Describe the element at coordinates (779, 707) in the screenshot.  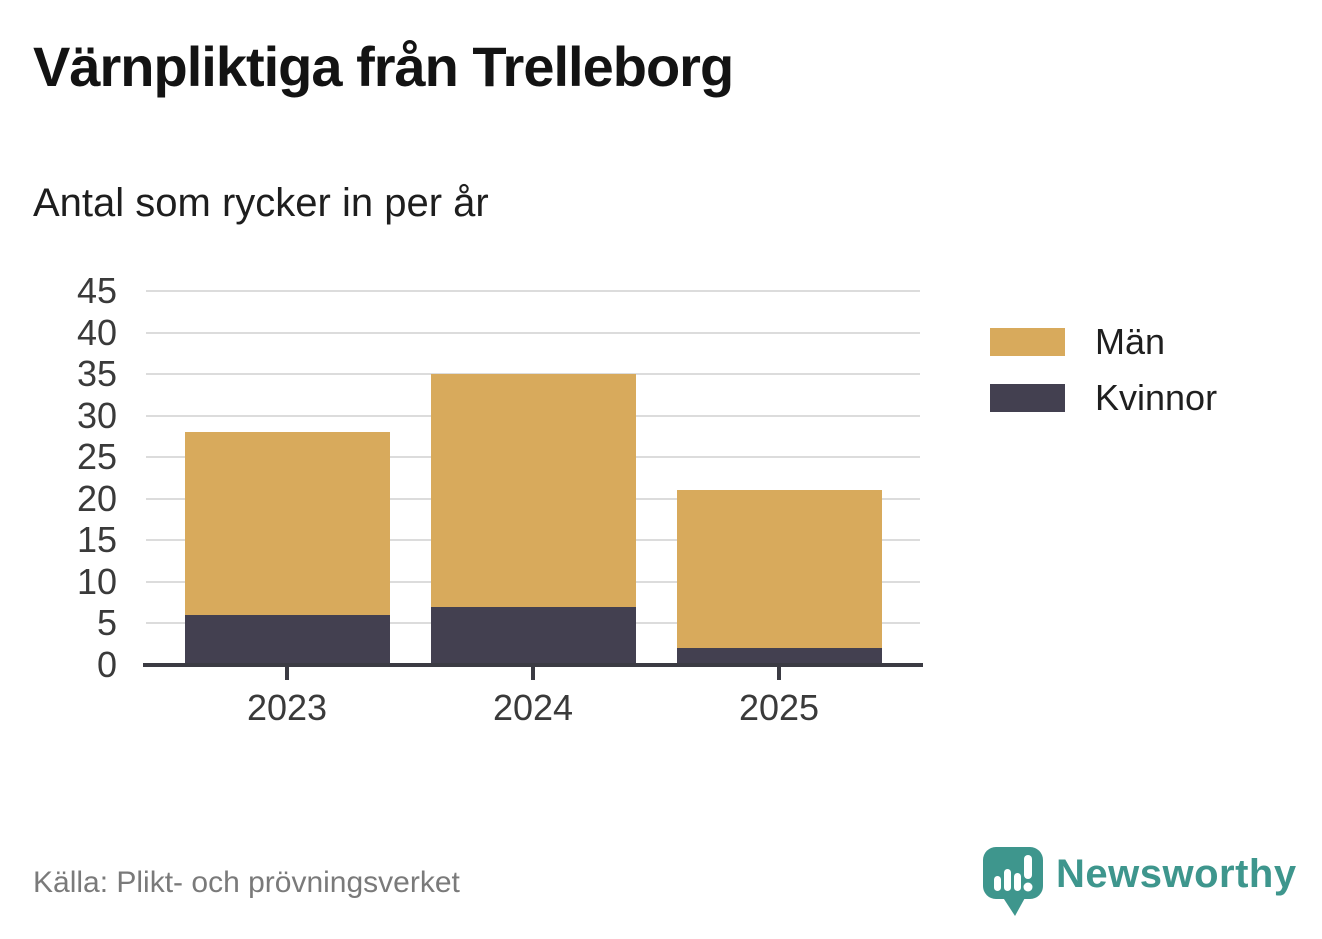
I see `x-tick-label-2025: 2025` at that location.